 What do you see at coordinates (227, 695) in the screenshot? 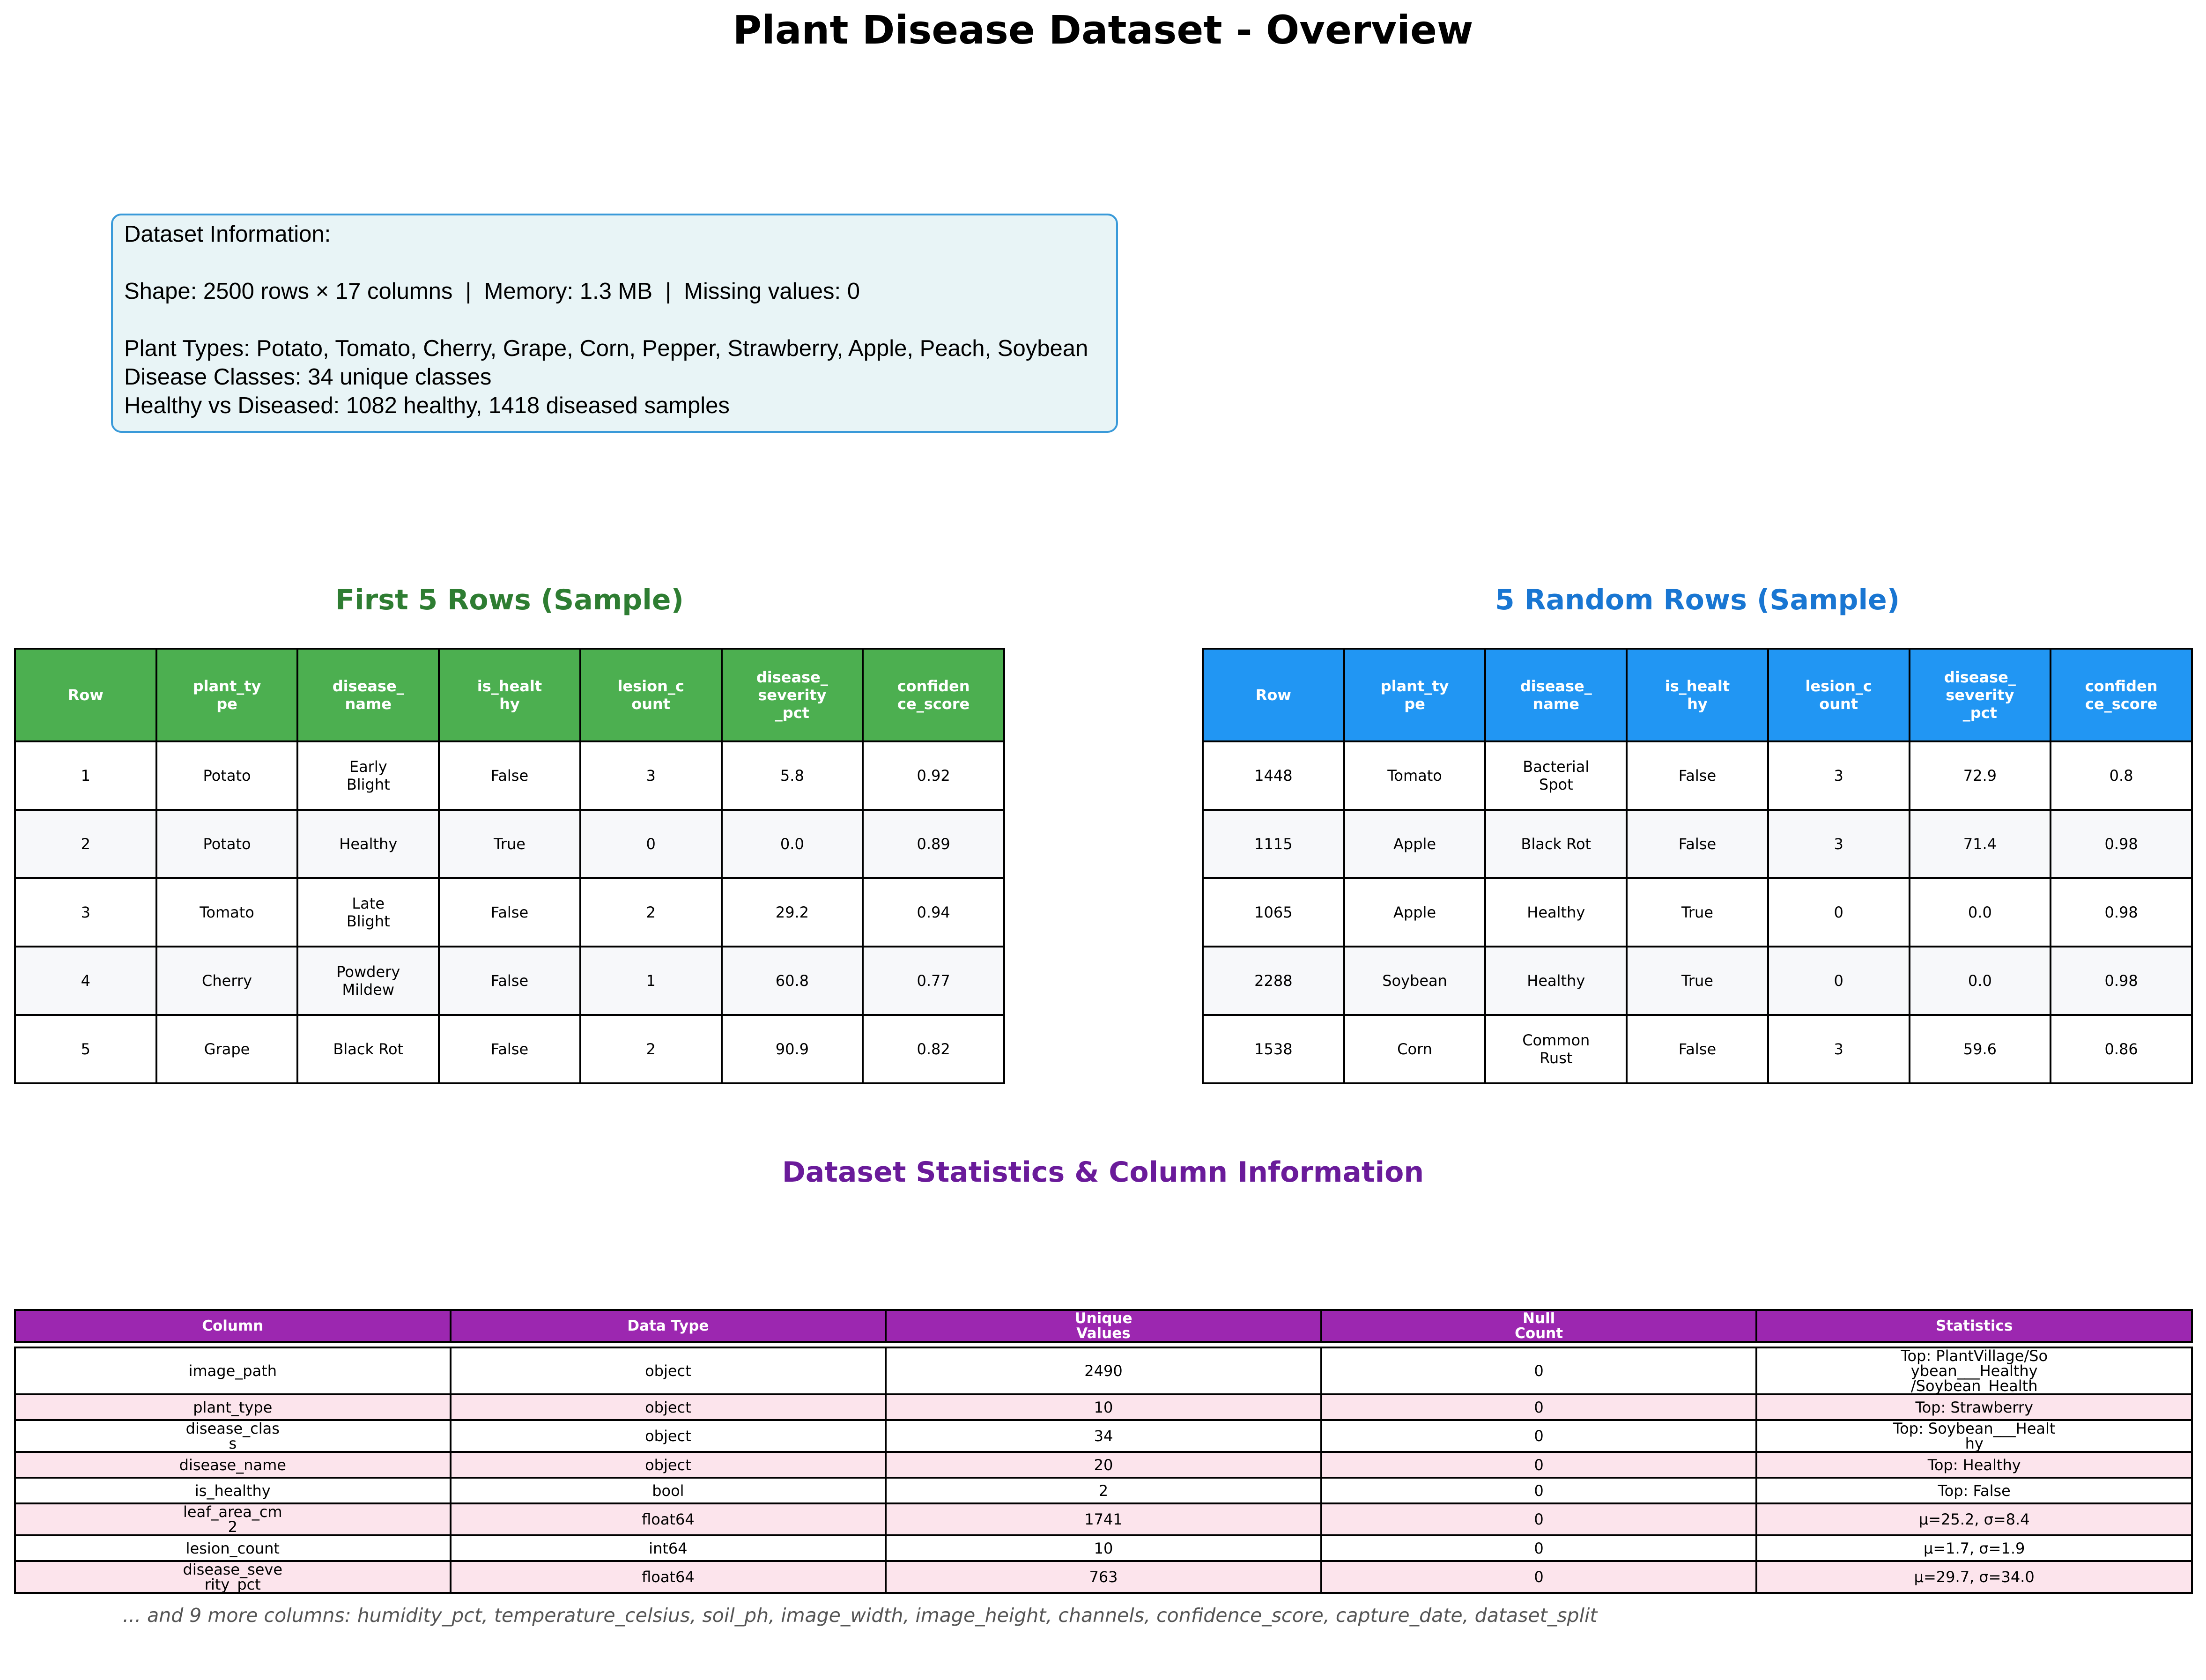
I see `first-rows-header-cell: plant_ty pe` at bounding box center [227, 695].